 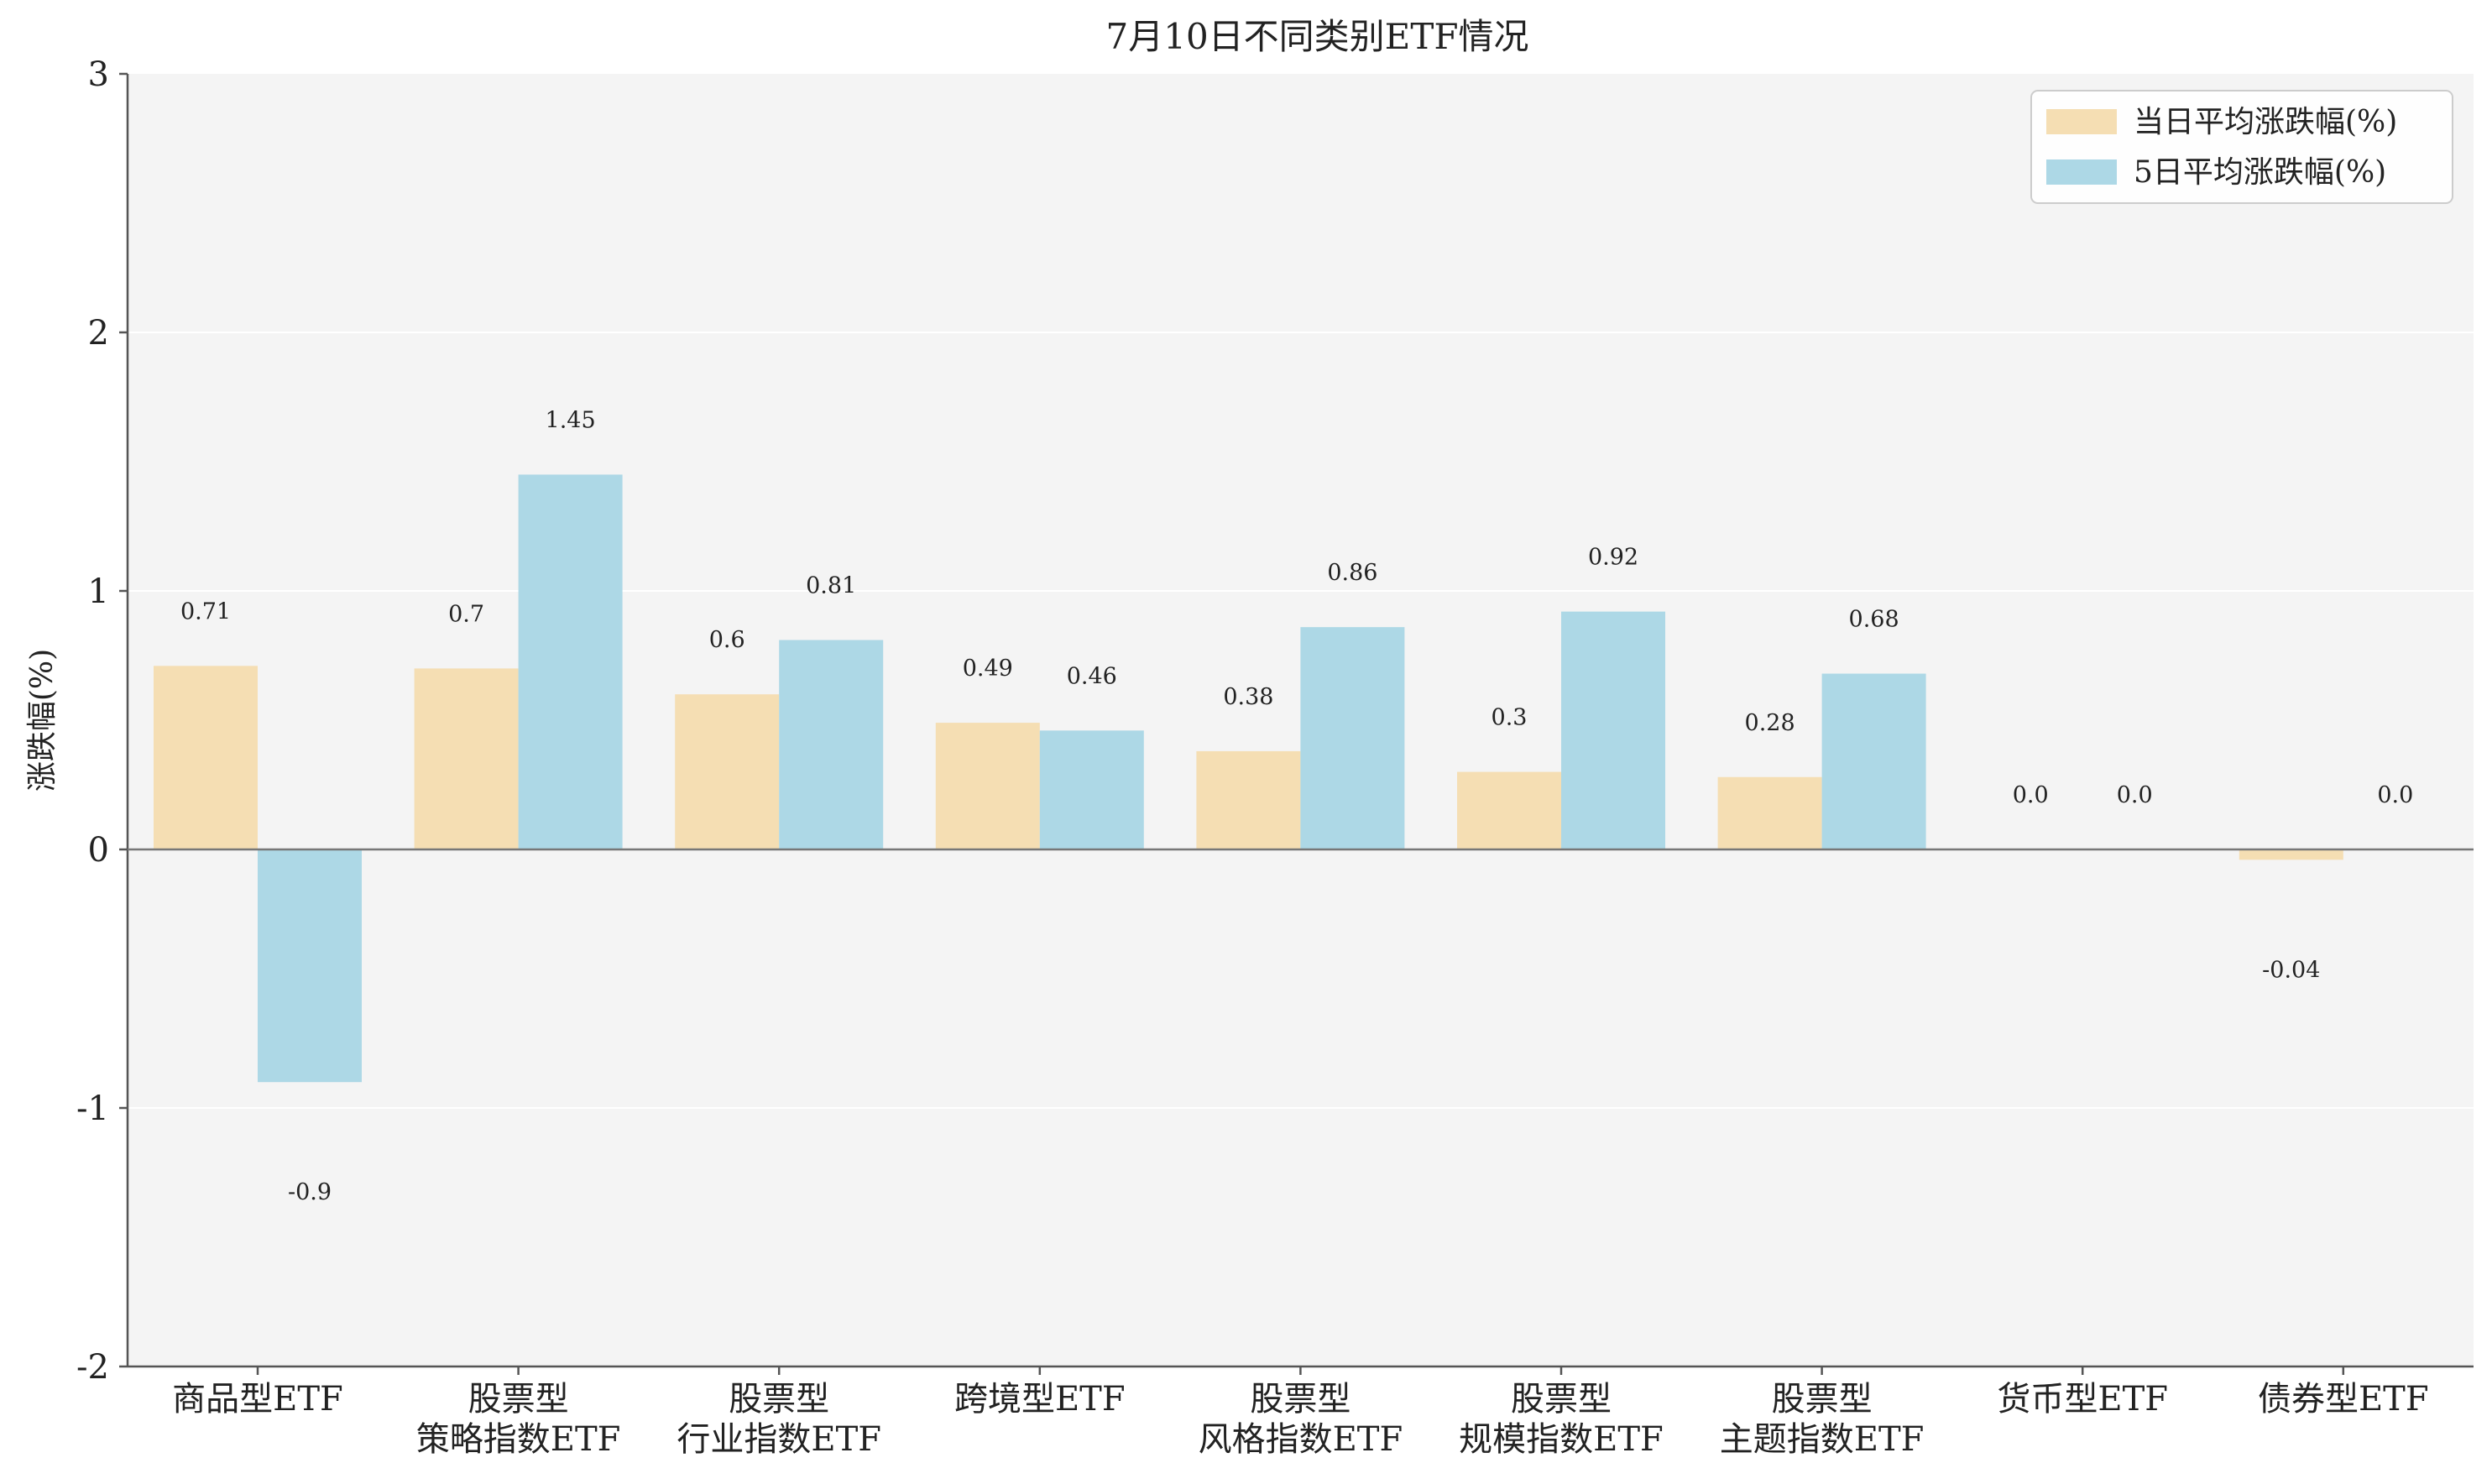 I want to click on x-tick-label: 策略指数ETF, so click(x=518, y=1439).